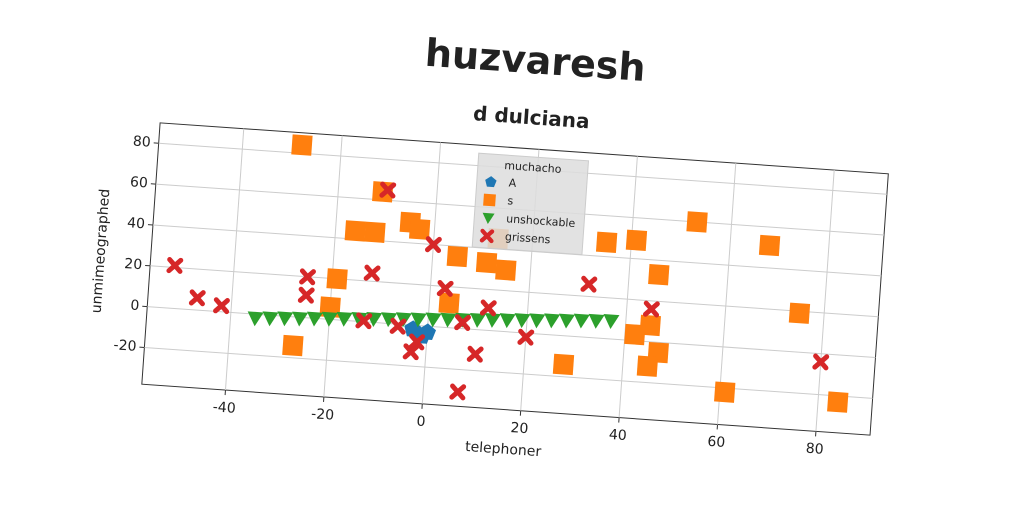 The width and height of the screenshot is (1024, 512). What do you see at coordinates (531, 117) in the screenshot?
I see `chart-subtitle: d dulciana` at bounding box center [531, 117].